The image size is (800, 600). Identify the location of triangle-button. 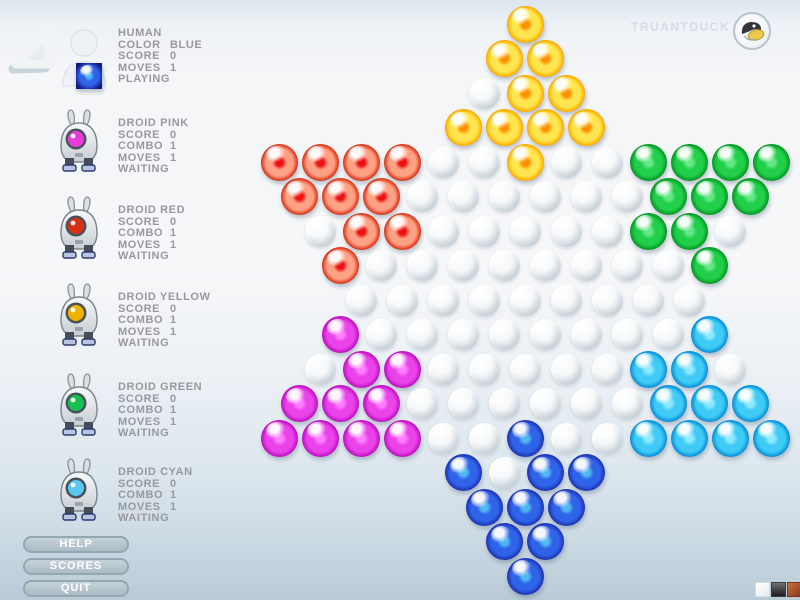
(33, 51).